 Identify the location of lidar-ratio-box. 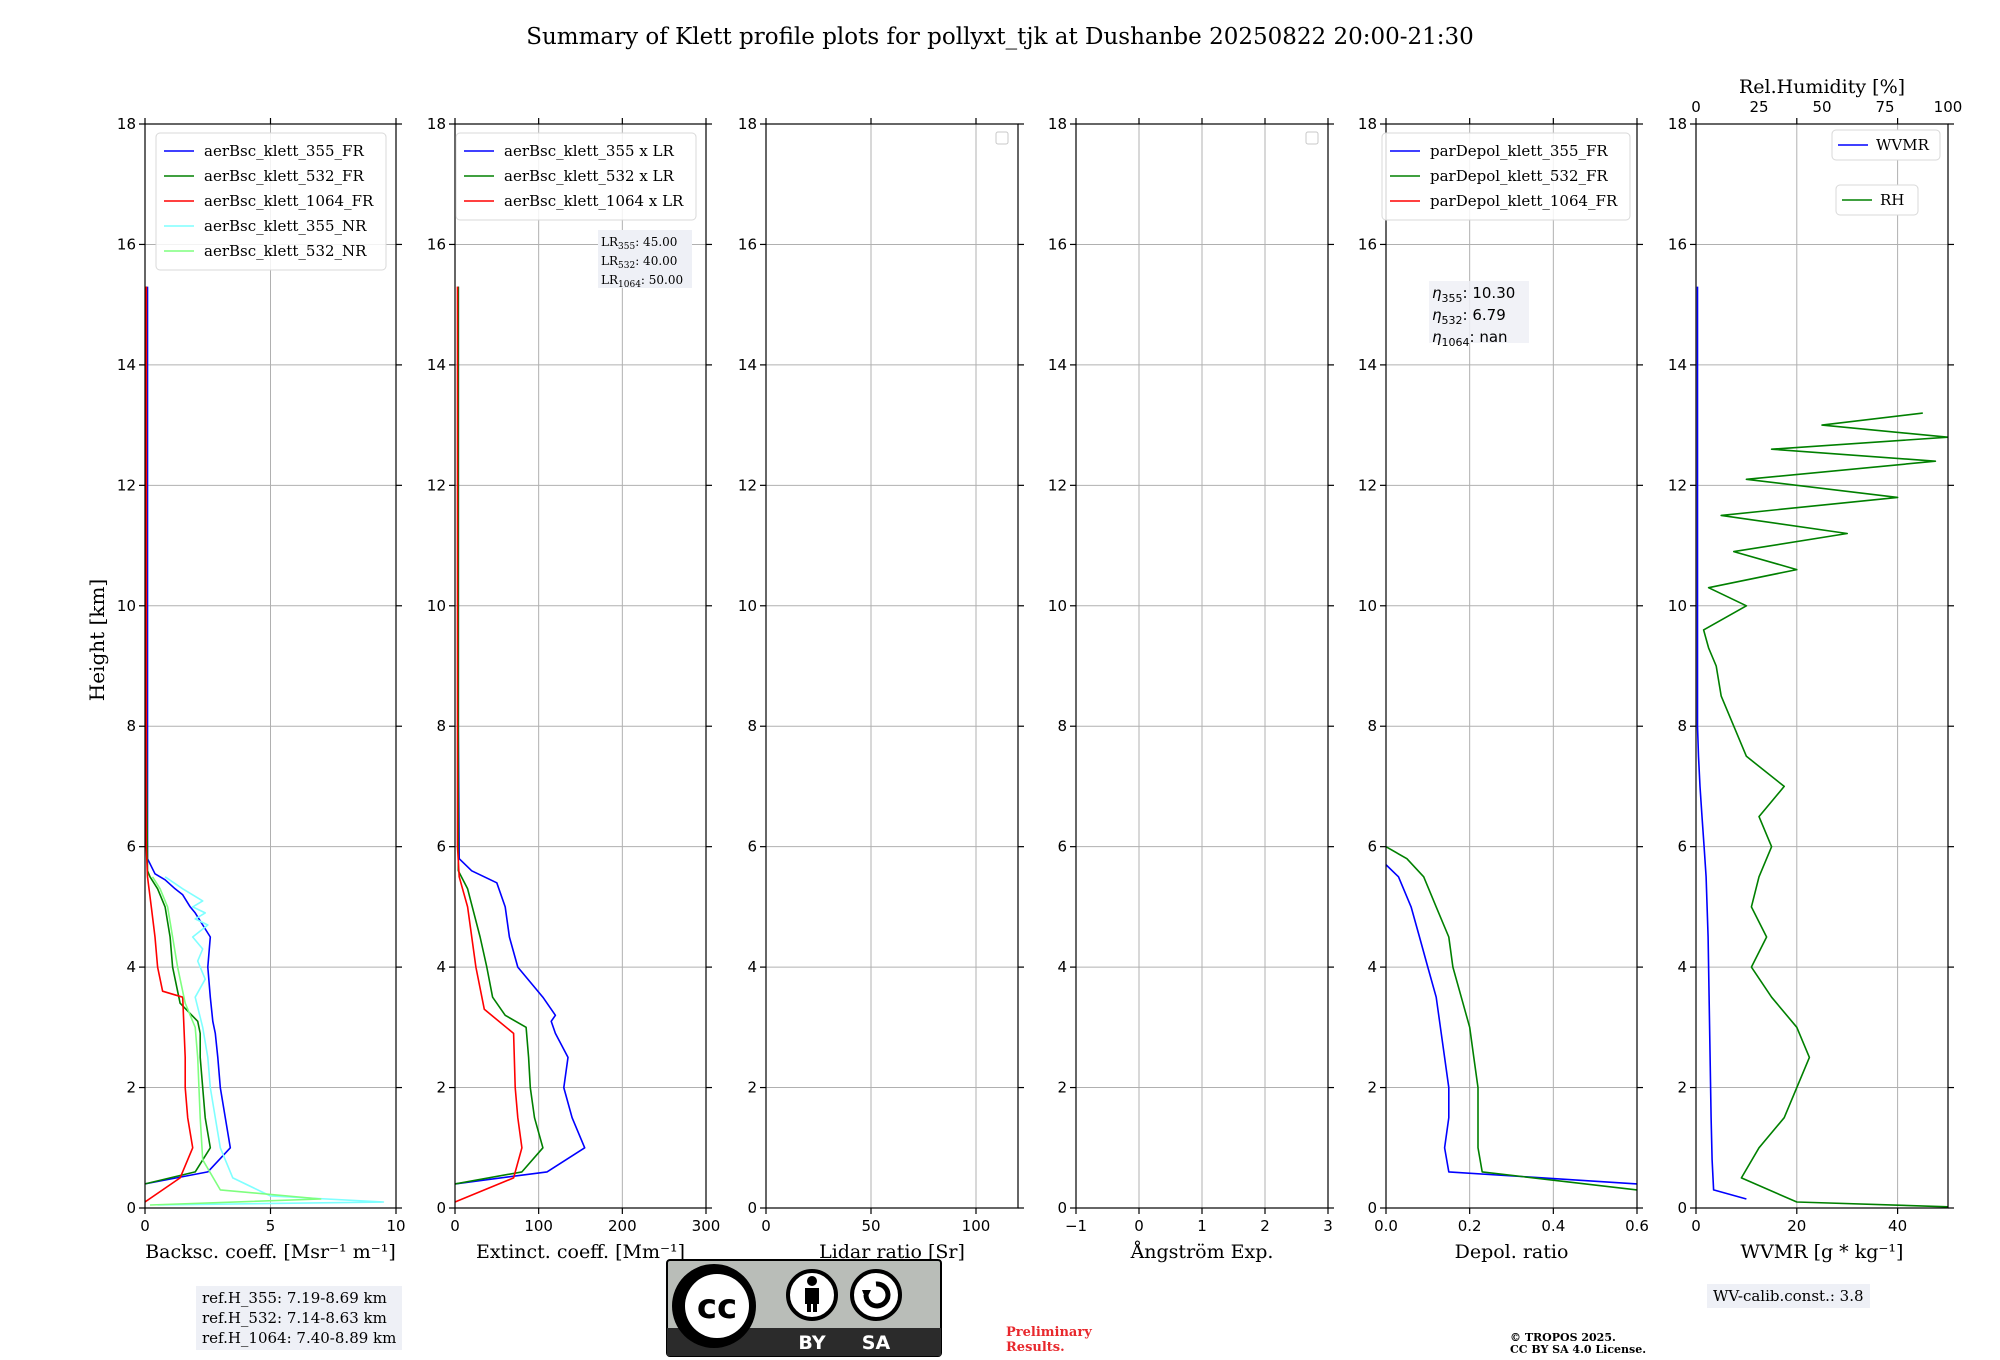
(645, 259).